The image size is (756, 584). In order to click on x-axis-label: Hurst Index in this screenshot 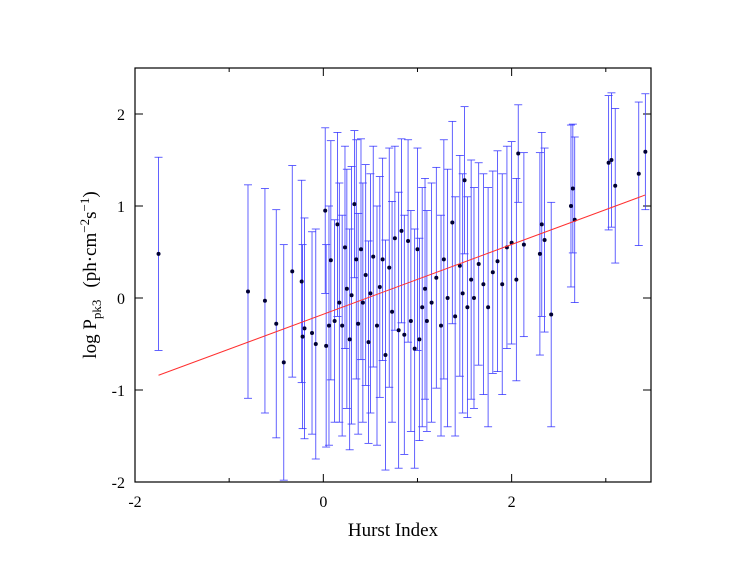, I will do `click(393, 530)`.